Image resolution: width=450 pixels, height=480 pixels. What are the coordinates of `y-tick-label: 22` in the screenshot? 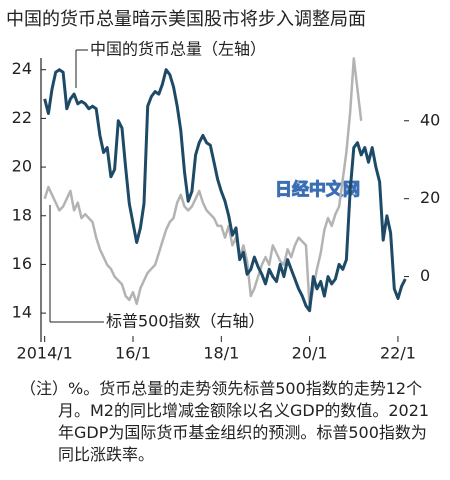 It's located at (22, 117).